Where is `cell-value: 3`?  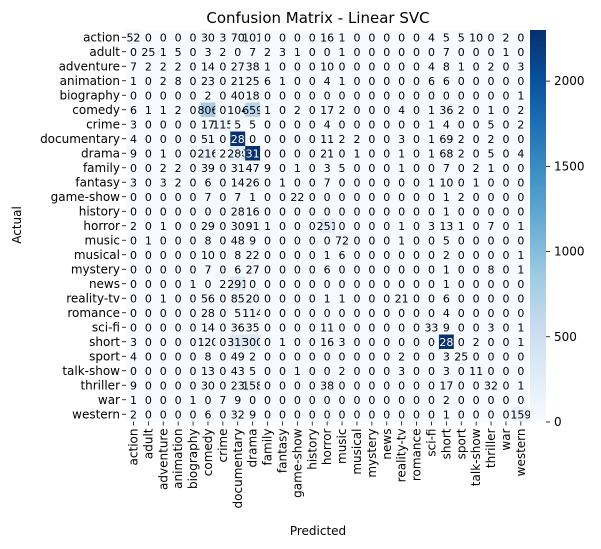 cell-value: 3 is located at coordinates (327, 168).